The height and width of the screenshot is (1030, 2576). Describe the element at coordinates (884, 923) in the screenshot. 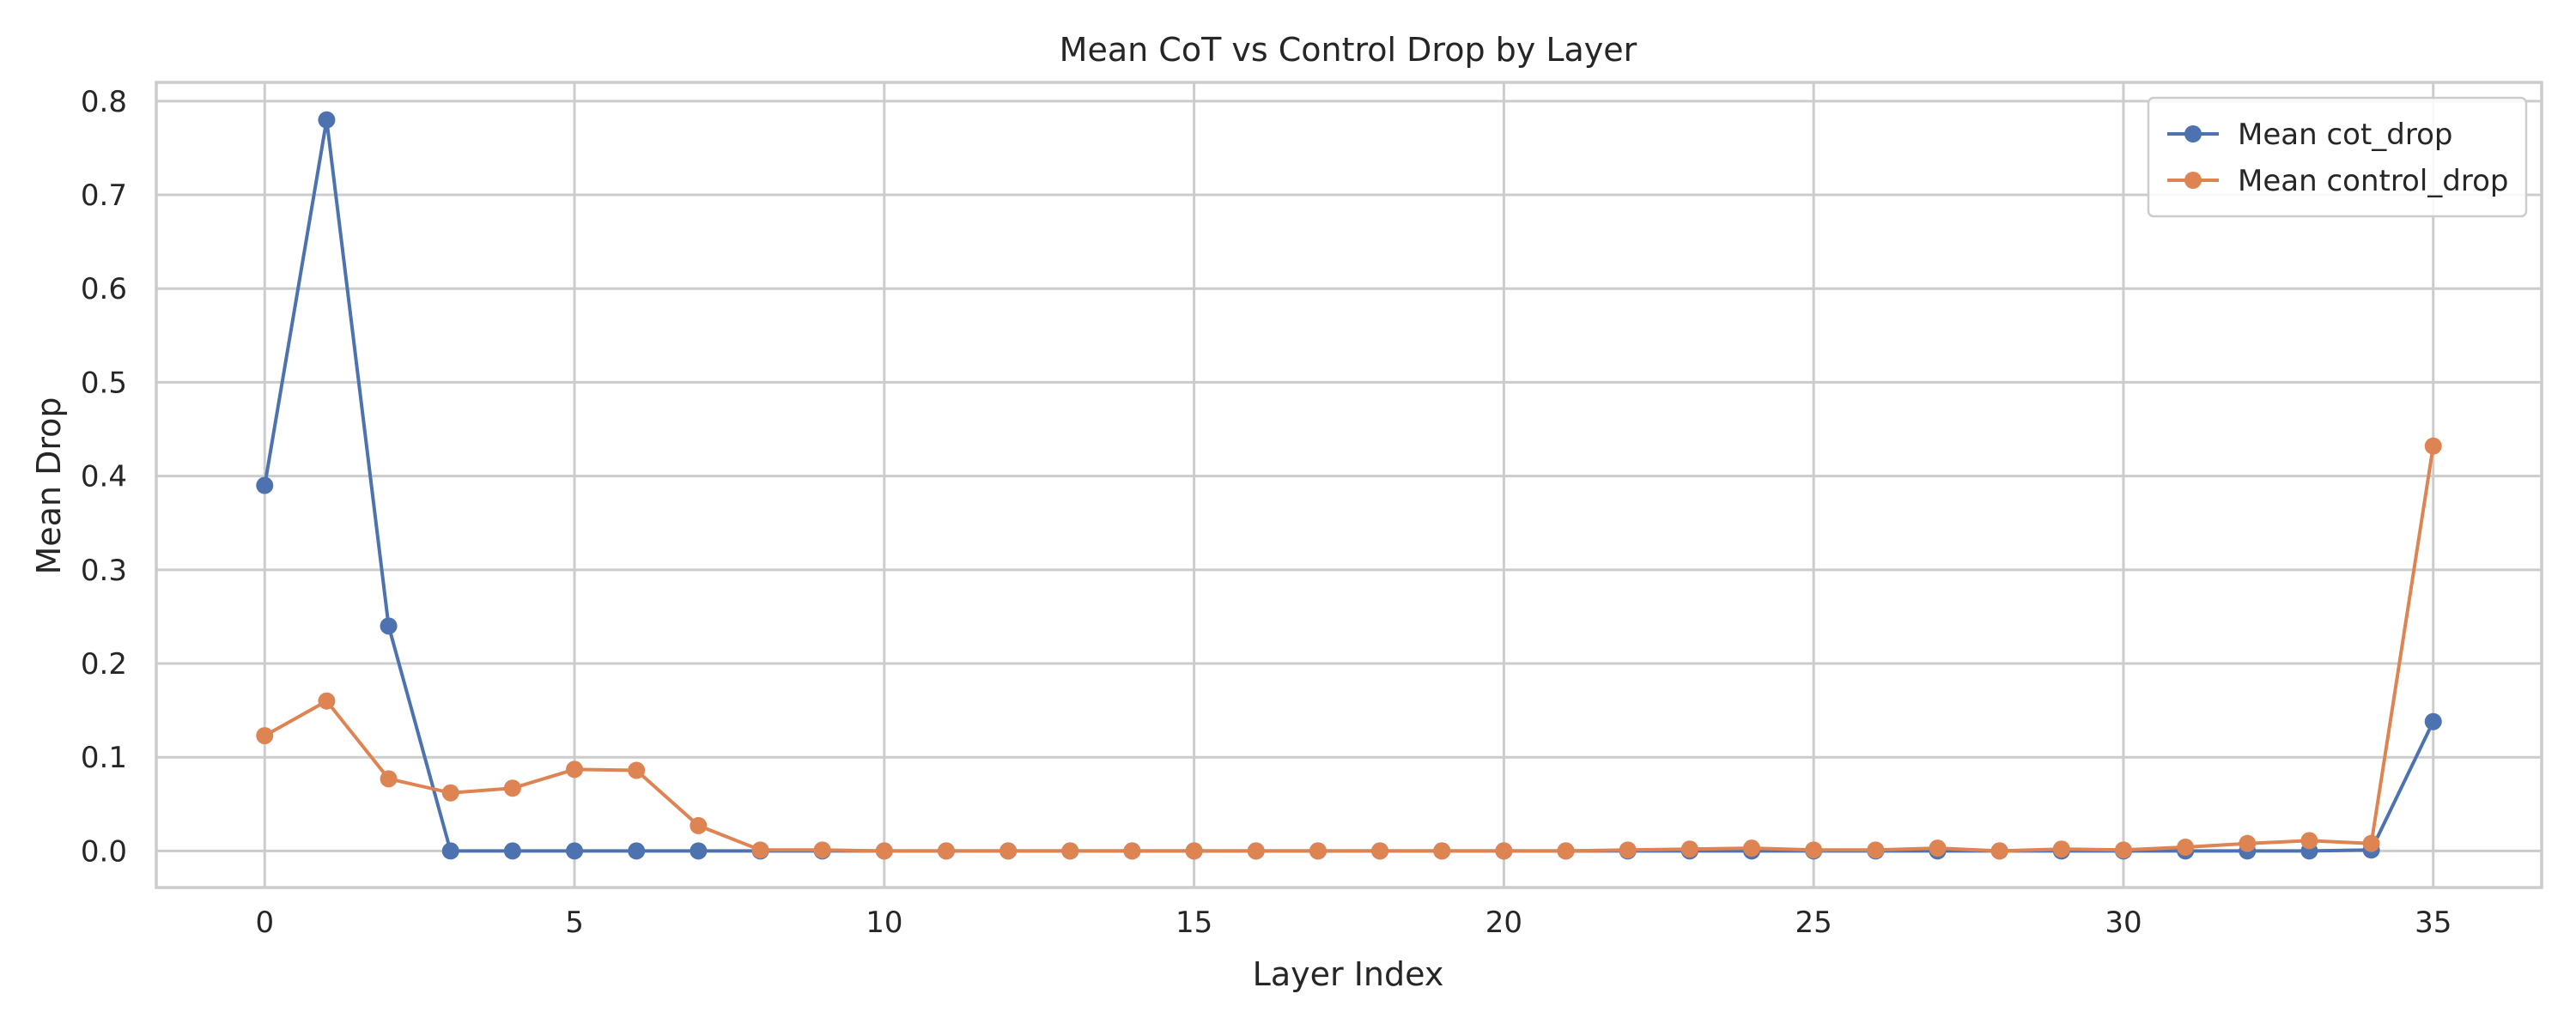

I see `x-tick-label: 10` at that location.